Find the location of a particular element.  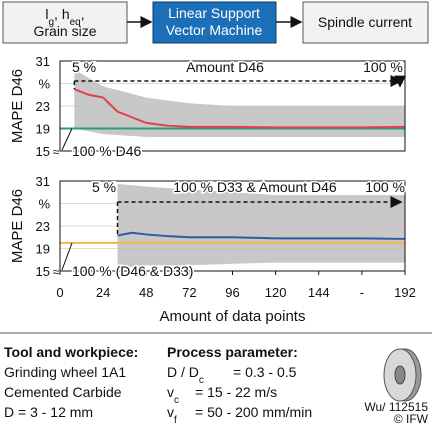

footer-copyright: © IFW is located at coordinates (411, 418).